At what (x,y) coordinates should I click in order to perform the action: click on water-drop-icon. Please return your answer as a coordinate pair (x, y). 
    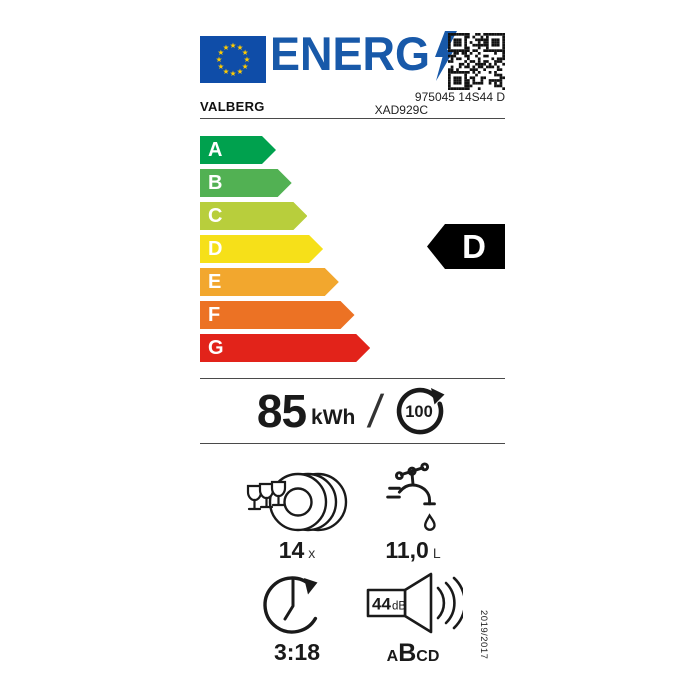
    Looking at the image, I should click on (430, 522).